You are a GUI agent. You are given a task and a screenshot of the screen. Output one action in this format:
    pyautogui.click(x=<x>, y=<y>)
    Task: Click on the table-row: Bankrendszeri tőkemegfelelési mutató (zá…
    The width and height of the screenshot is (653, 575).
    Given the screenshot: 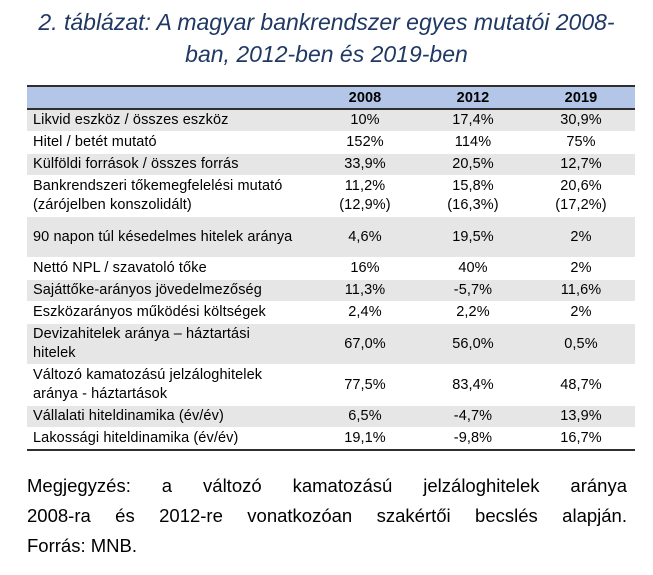 What is the action you would take?
    pyautogui.click(x=331, y=196)
    